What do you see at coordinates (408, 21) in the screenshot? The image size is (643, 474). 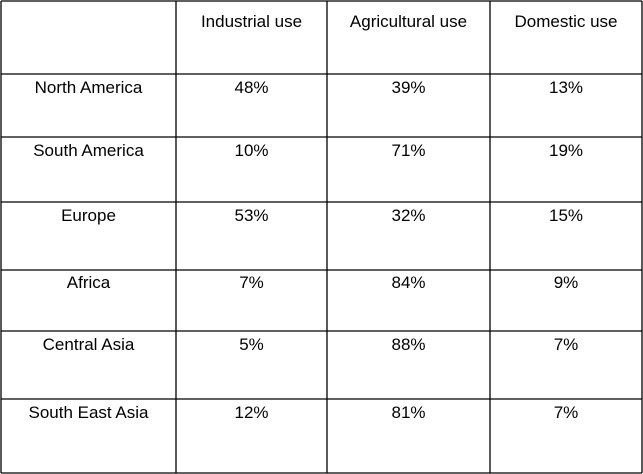 I see `column-header-2: Agricultural use` at bounding box center [408, 21].